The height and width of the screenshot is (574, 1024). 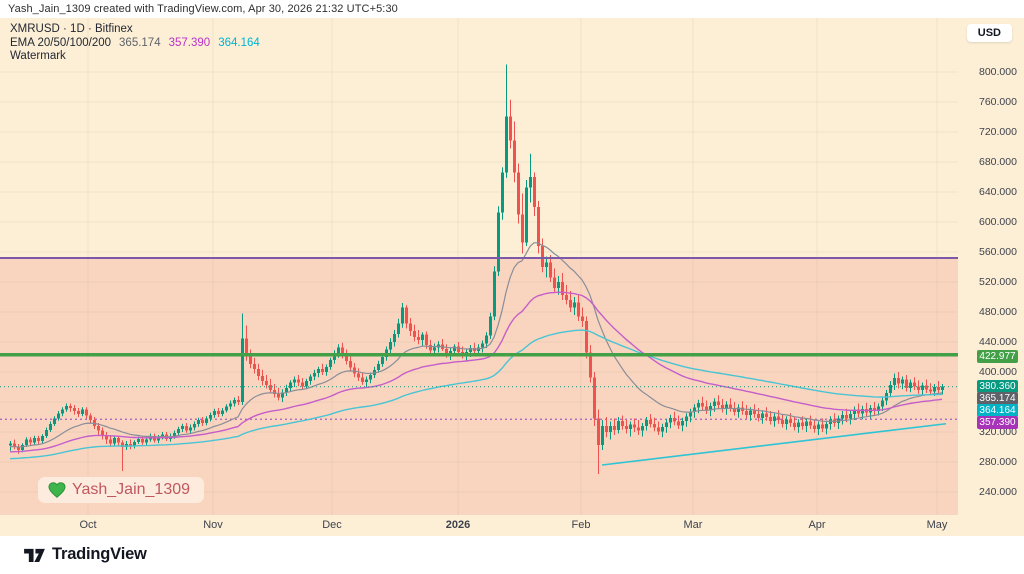 What do you see at coordinates (512, 555) in the screenshot?
I see `footer: TradingView` at bounding box center [512, 555].